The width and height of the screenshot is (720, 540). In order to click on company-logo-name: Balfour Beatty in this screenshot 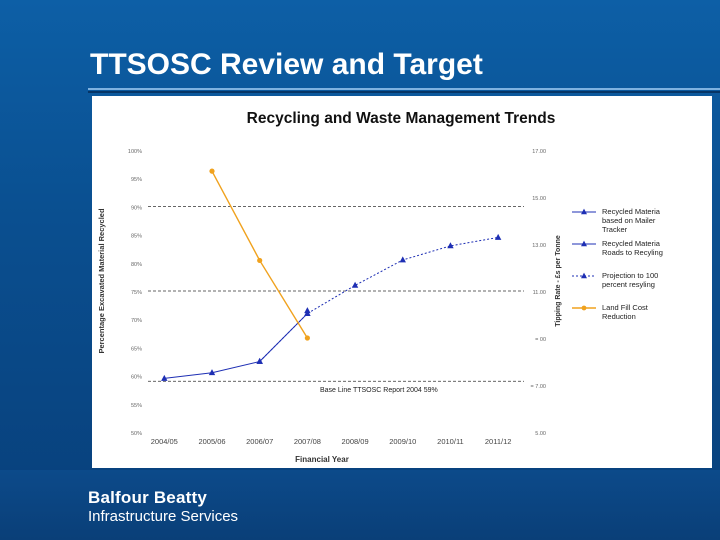, I will do `click(147, 497)`.